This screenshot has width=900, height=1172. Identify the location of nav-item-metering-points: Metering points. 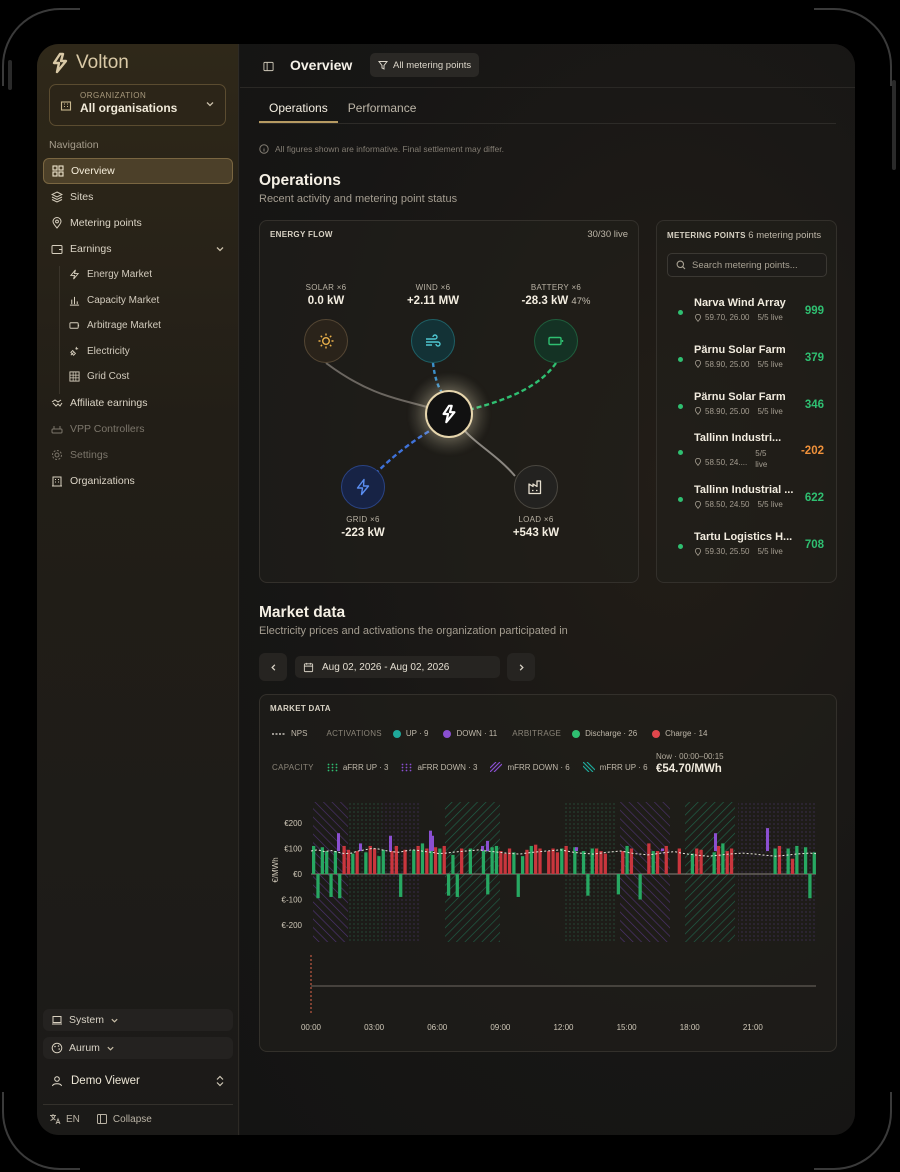
(138, 223).